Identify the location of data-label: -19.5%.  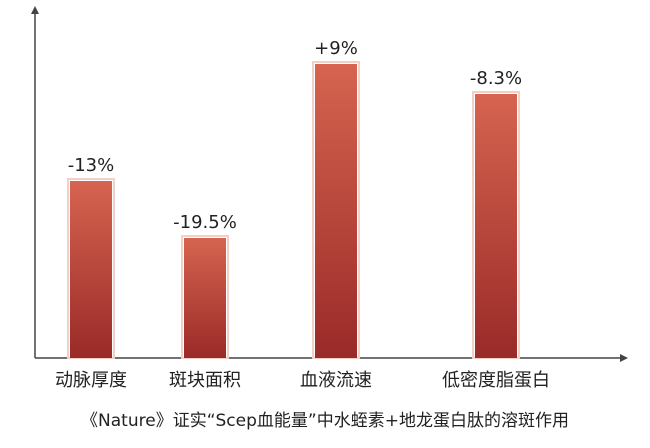
(205, 222).